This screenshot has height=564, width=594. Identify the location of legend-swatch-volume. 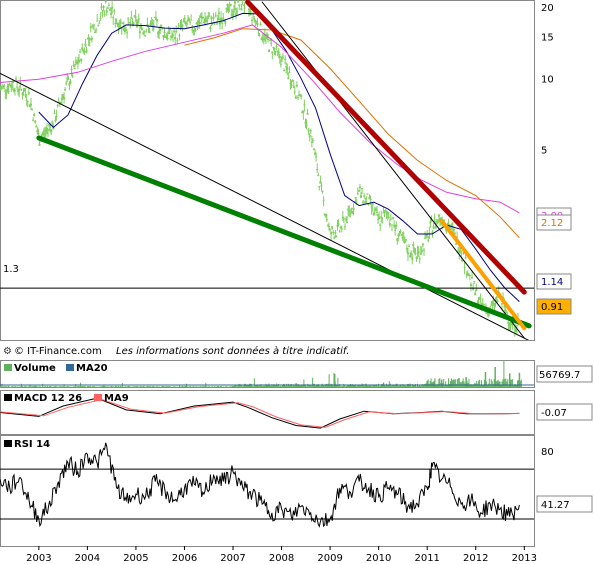
(8, 367).